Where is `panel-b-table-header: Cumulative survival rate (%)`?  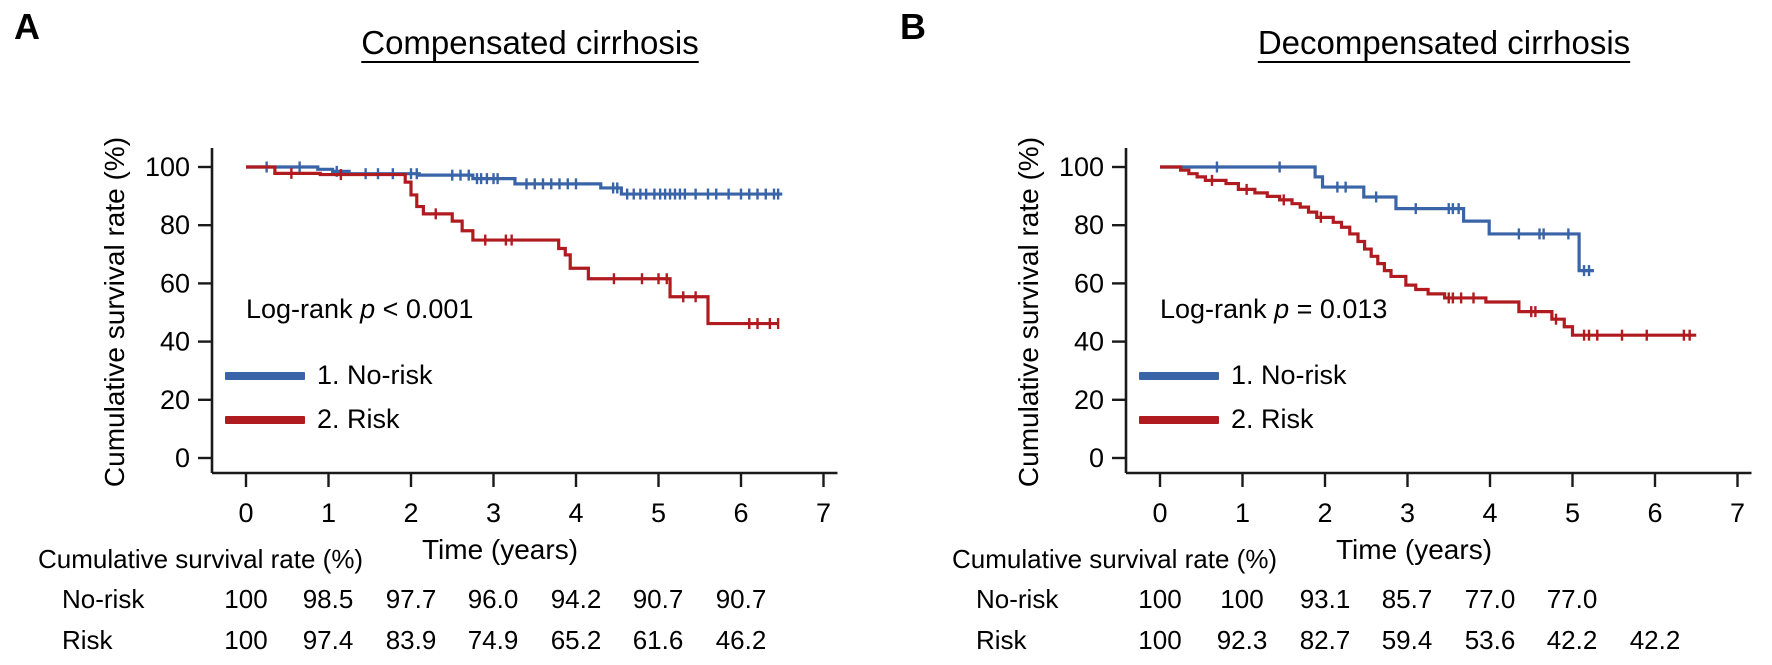 panel-b-table-header: Cumulative survival rate (%) is located at coordinates (1115, 559).